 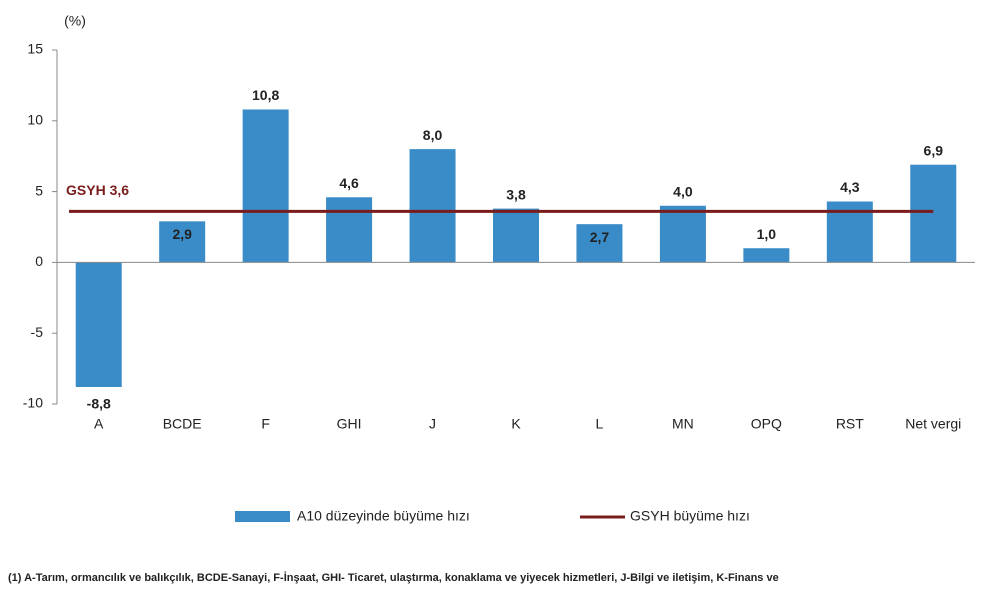 What do you see at coordinates (683, 424) in the screenshot?
I see `x-tick-label: MN` at bounding box center [683, 424].